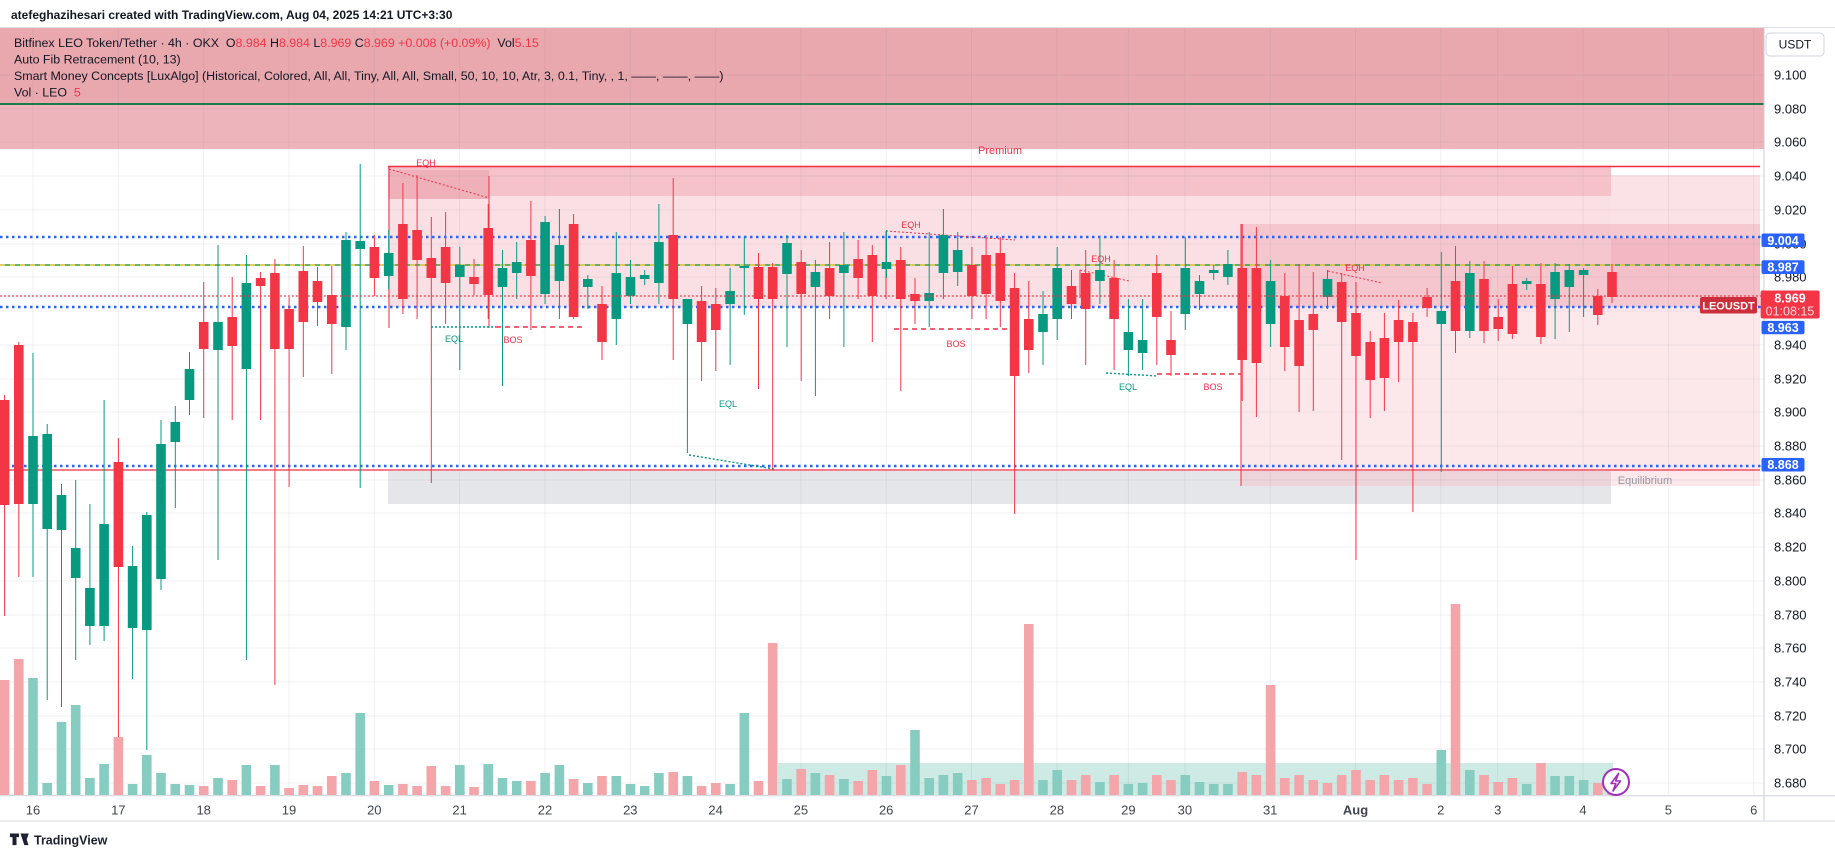  Describe the element at coordinates (1790, 210) in the screenshot. I see `svg-text: 9.020` at that location.